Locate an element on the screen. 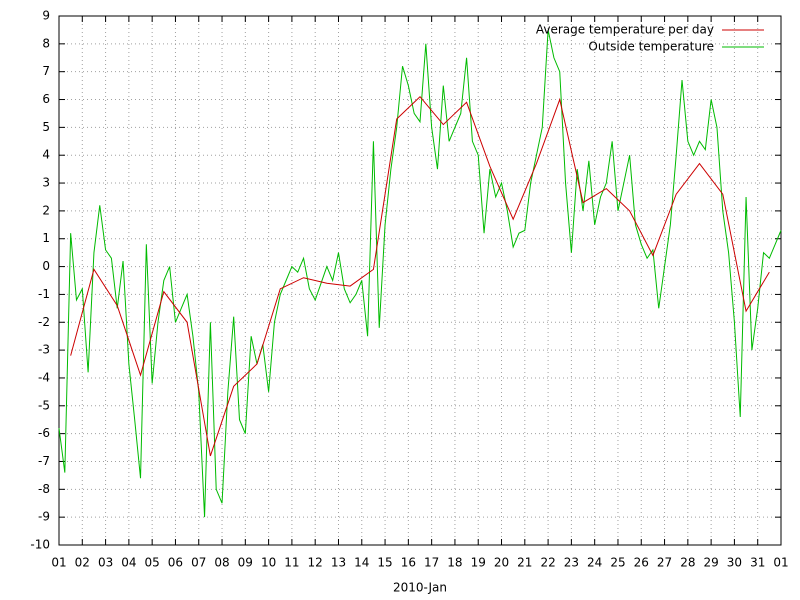 The height and width of the screenshot is (600, 800). y-tick-label: -1 is located at coordinates (44, 294).